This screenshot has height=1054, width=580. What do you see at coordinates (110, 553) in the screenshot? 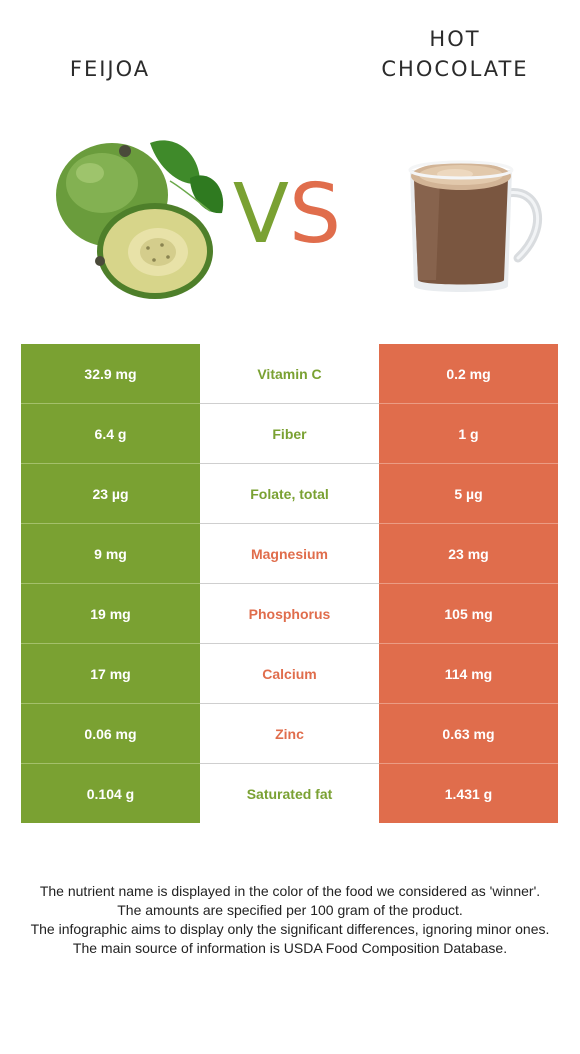
I see `left-food-value: 9 mg` at bounding box center [110, 553].